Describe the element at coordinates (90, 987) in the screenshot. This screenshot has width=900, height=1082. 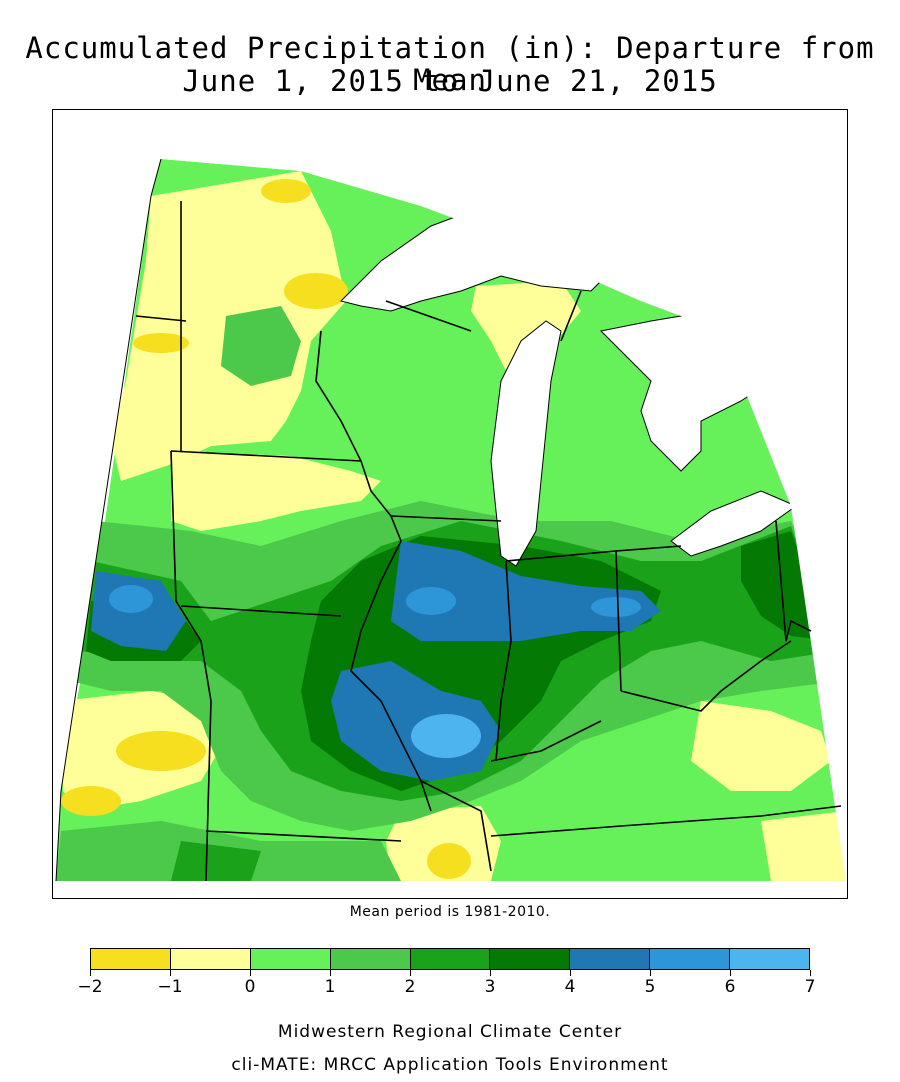
I see `legend-label: −2` at that location.